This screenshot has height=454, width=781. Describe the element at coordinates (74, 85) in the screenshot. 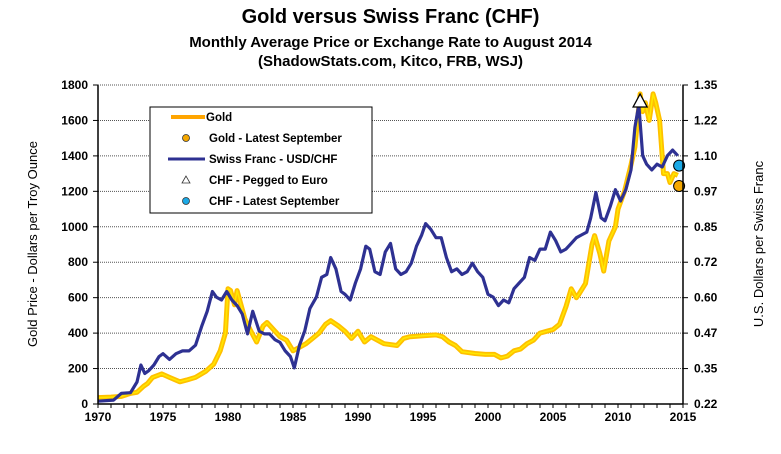

I see `y-tick-label-left: 1800` at that location.